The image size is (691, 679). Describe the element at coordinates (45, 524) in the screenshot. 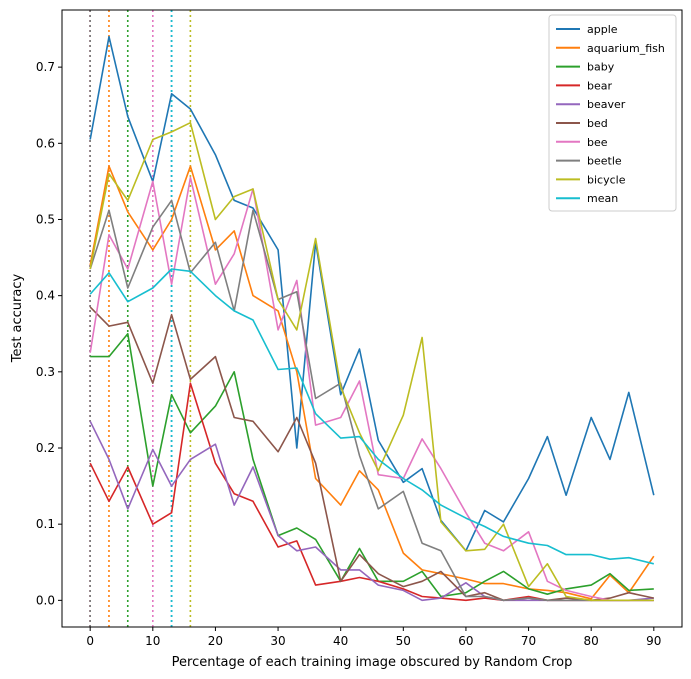

I see `y-tick-label: 0.1` at that location.